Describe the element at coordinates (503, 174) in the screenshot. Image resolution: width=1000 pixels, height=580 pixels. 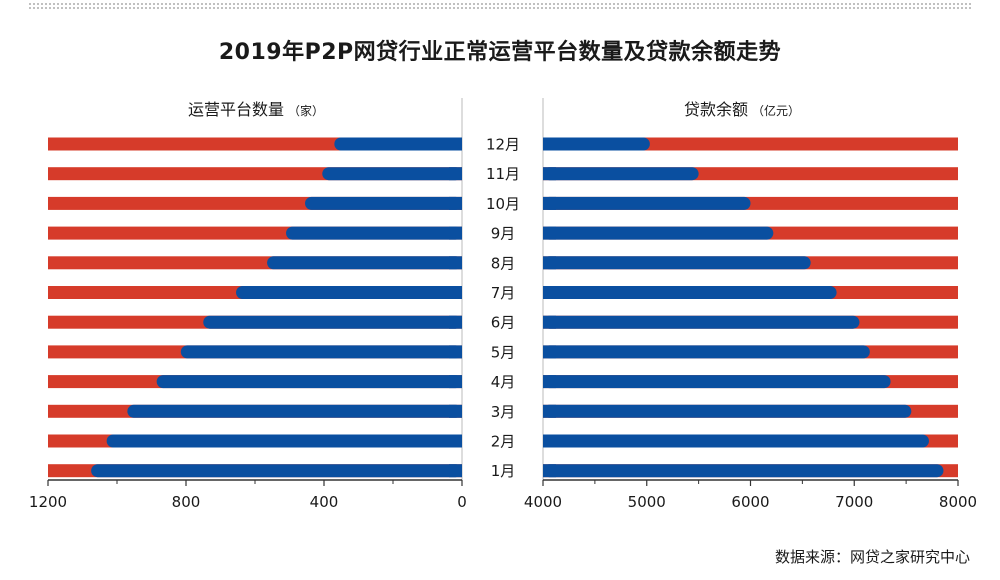
I see `category-label: 11月` at that location.